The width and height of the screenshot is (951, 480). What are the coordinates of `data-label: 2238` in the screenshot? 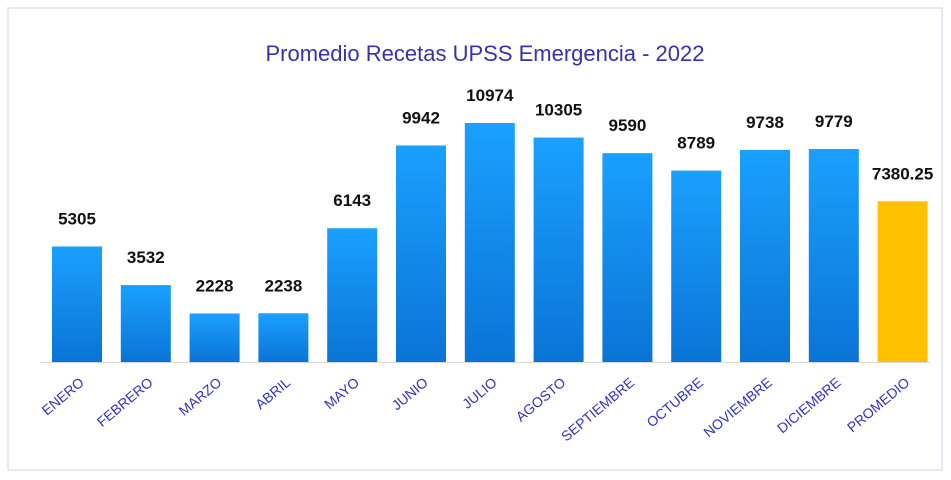 It's located at (283, 285).